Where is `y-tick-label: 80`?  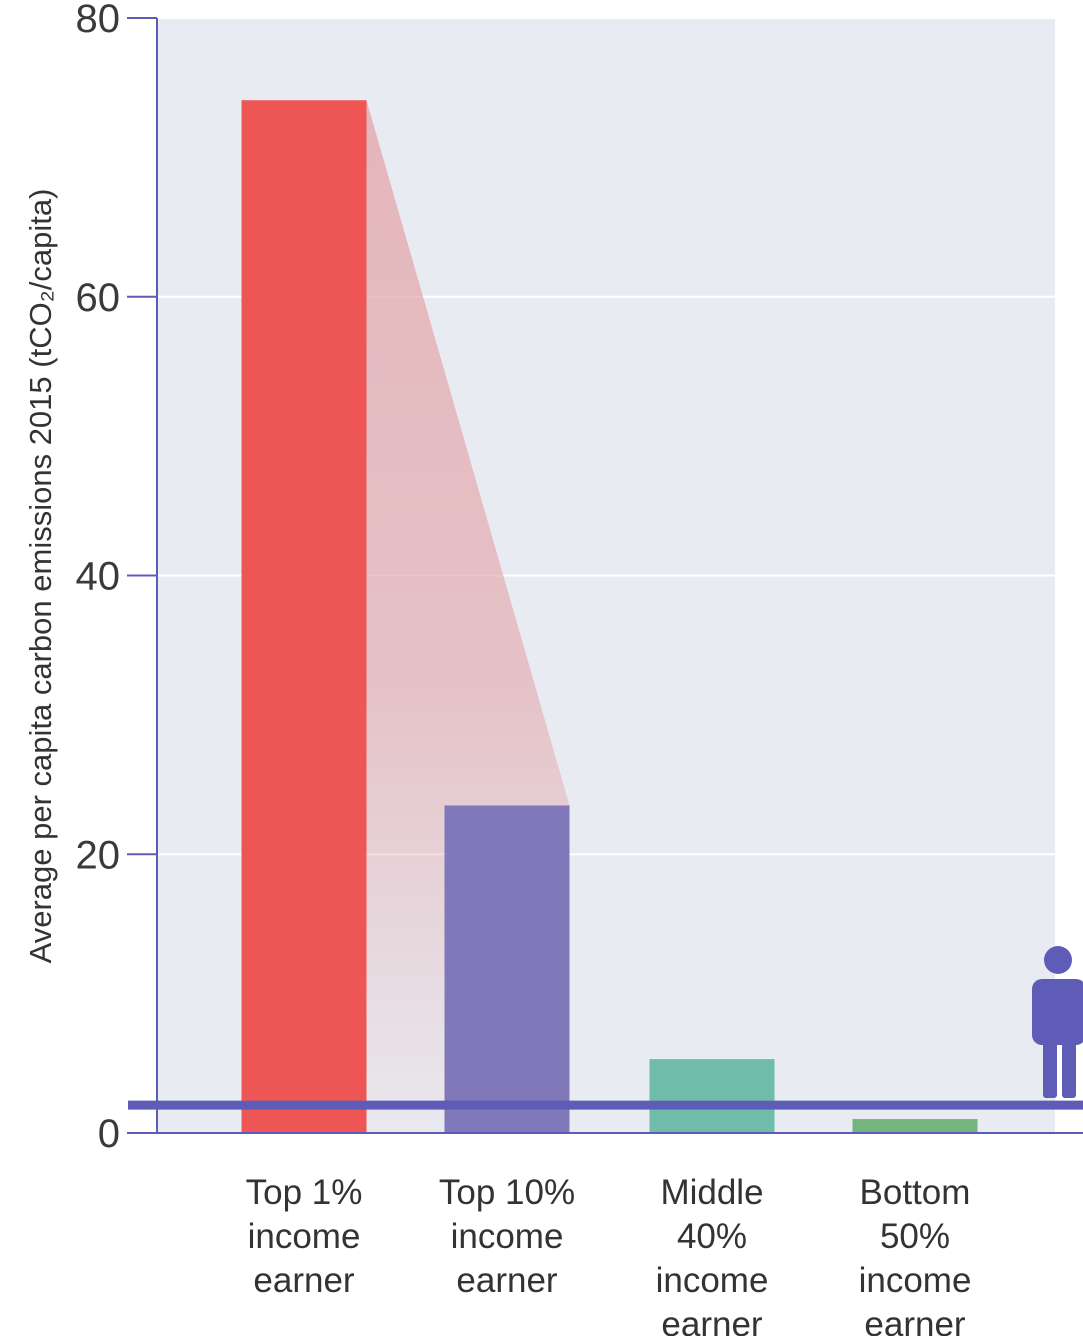
y-tick-label: 80 is located at coordinates (98, 20).